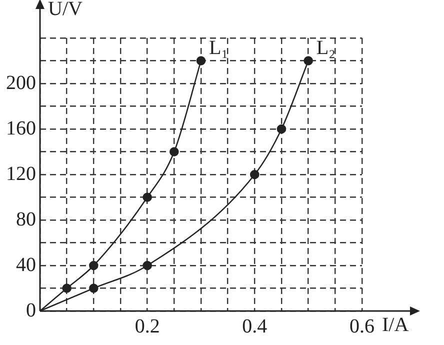 The image size is (444, 345). I want to click on y-tick-label: 160, so click(21, 128).